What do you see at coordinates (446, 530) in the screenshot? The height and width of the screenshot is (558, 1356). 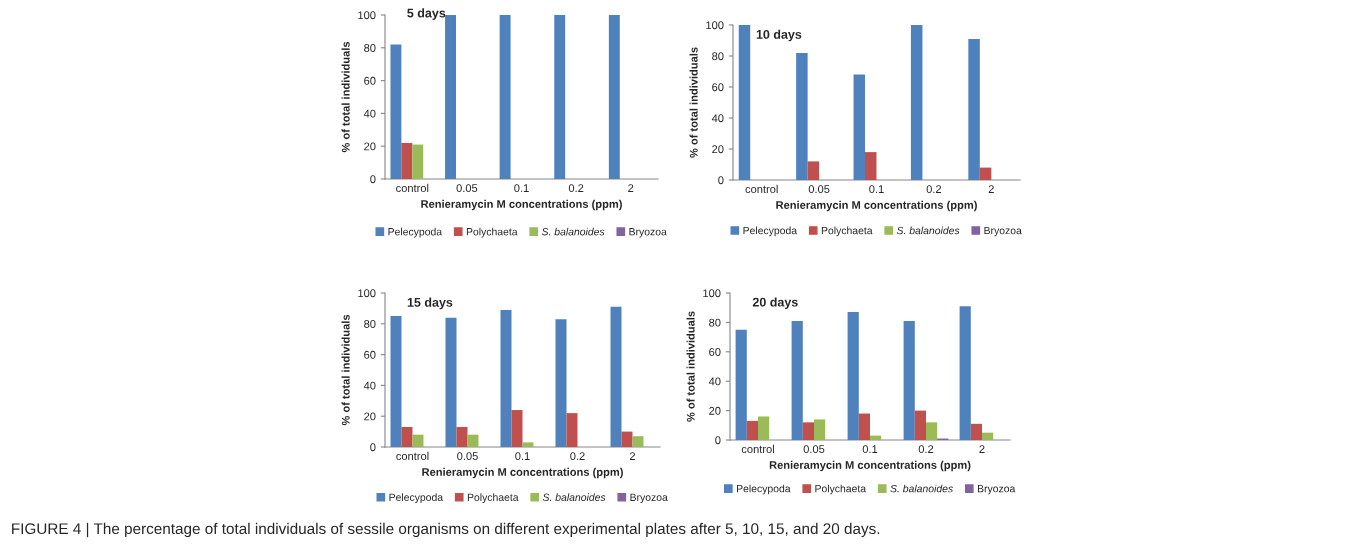 I see `caption: FIGURE 4 | The percentage of total individuals of sessile organisms on different experimental plates after 5, 10, 15, and 20 days.` at bounding box center [446, 530].